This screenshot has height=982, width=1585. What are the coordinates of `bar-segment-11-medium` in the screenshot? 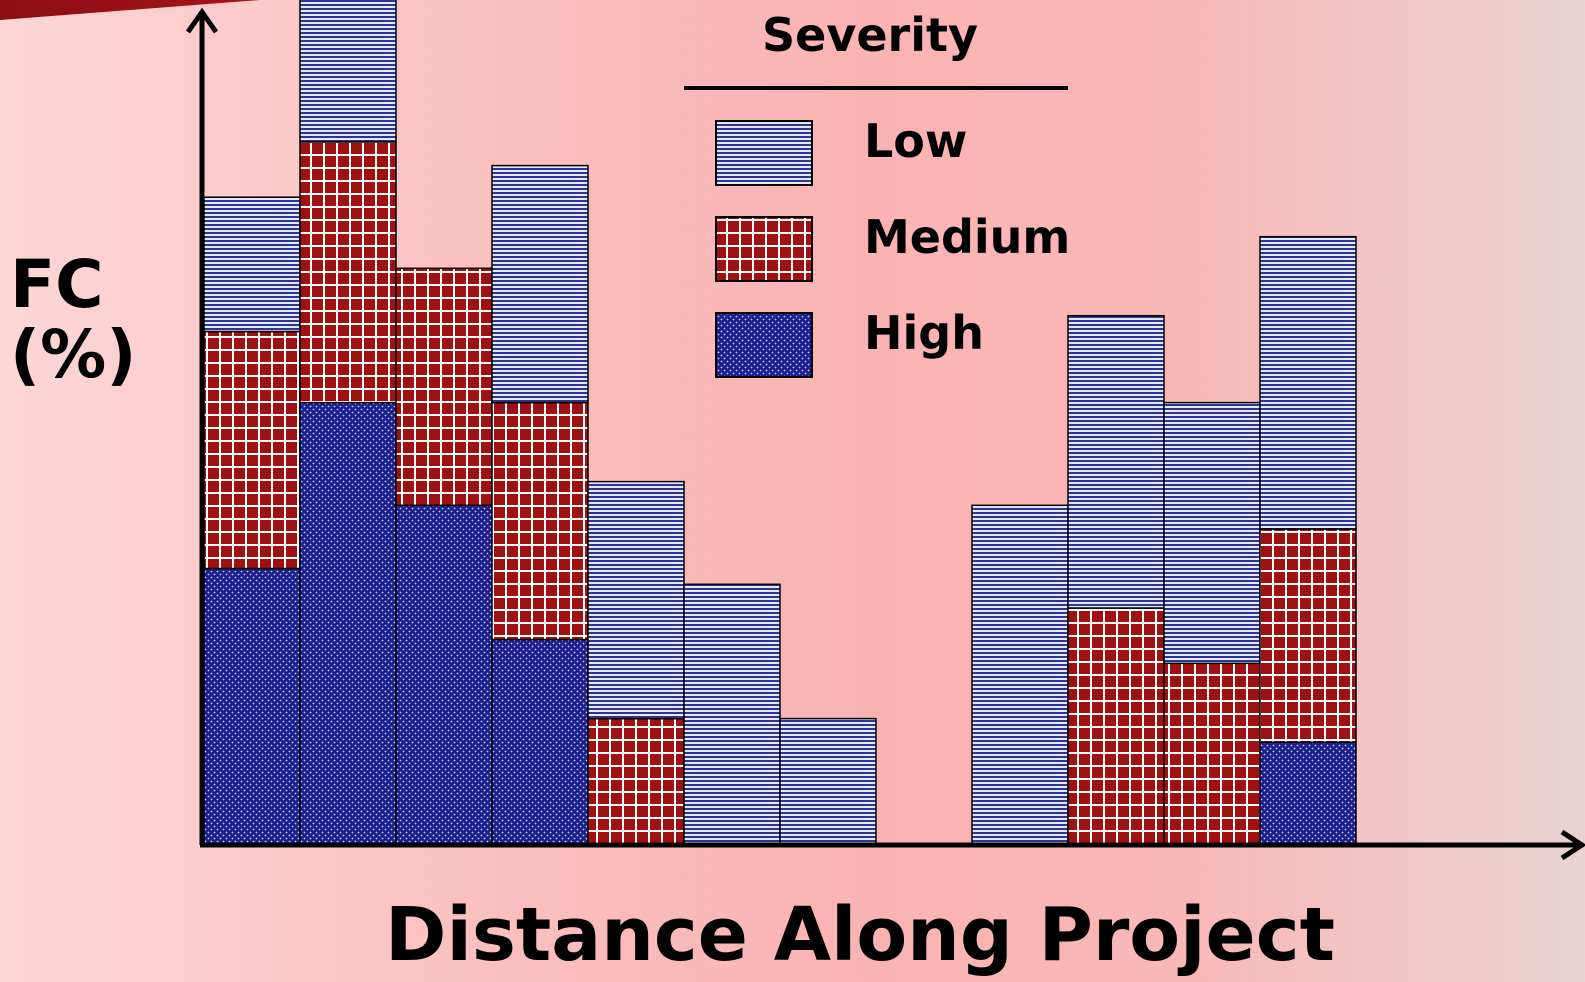 It's located at (1212, 754).